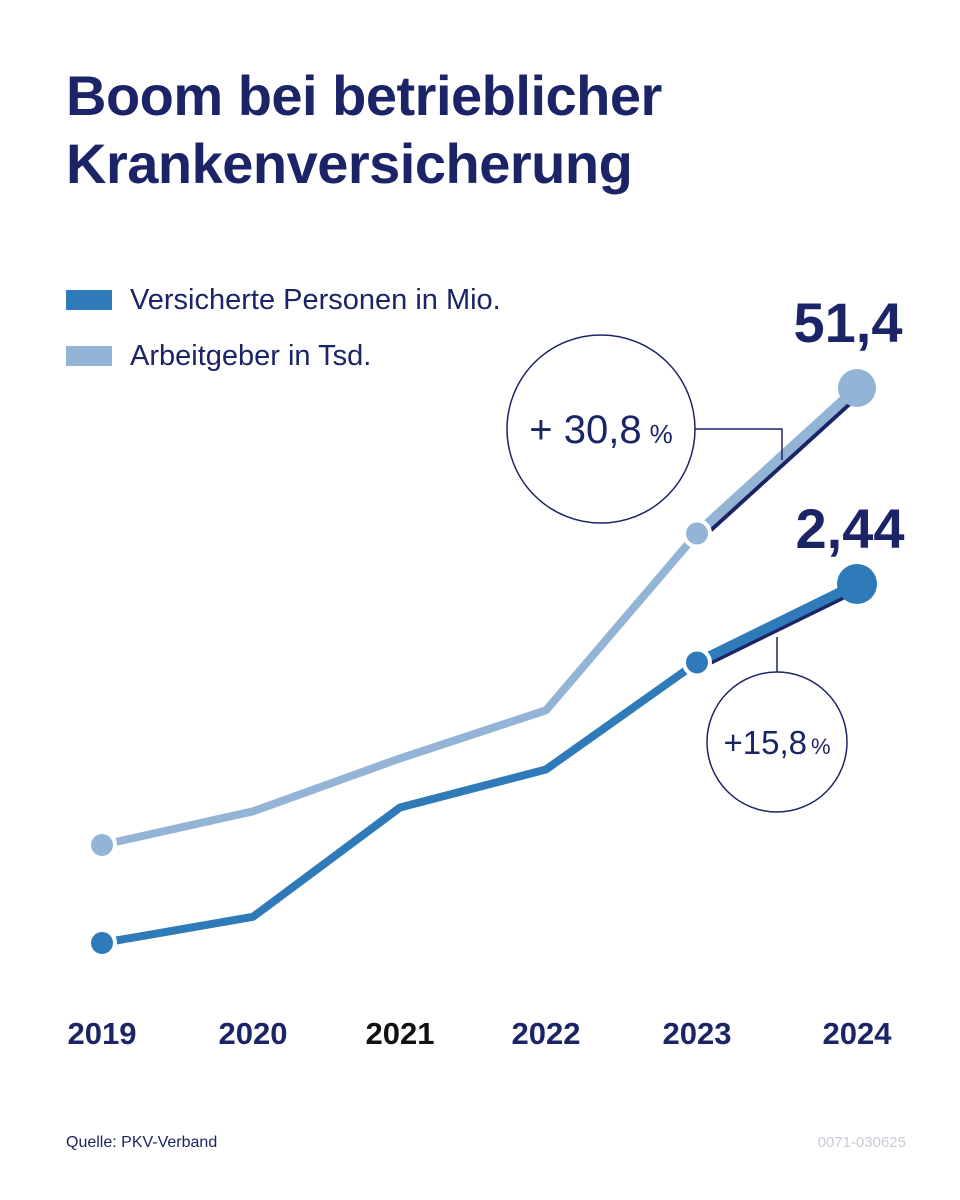 The width and height of the screenshot is (960, 1200). I want to click on legend-label-arbeitgeber: Arbeitgeber in Tsd., so click(251, 355).